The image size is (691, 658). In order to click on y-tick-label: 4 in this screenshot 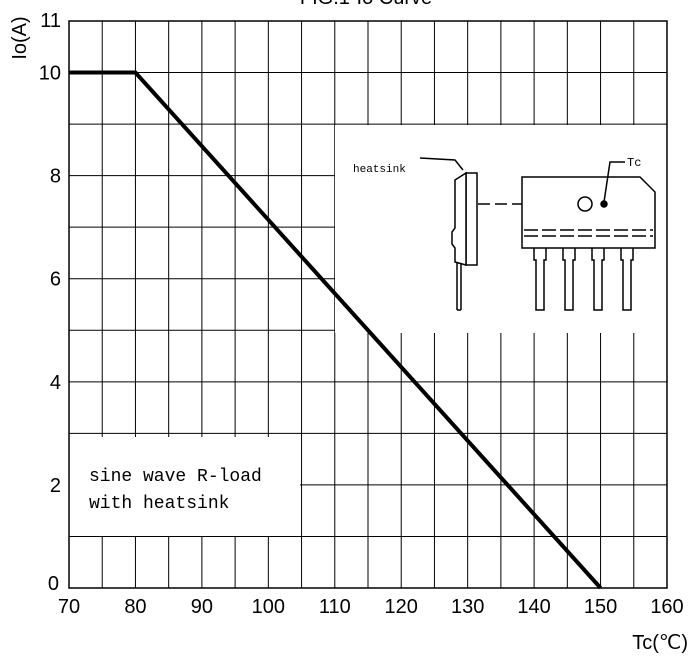, I will do `click(55, 383)`.